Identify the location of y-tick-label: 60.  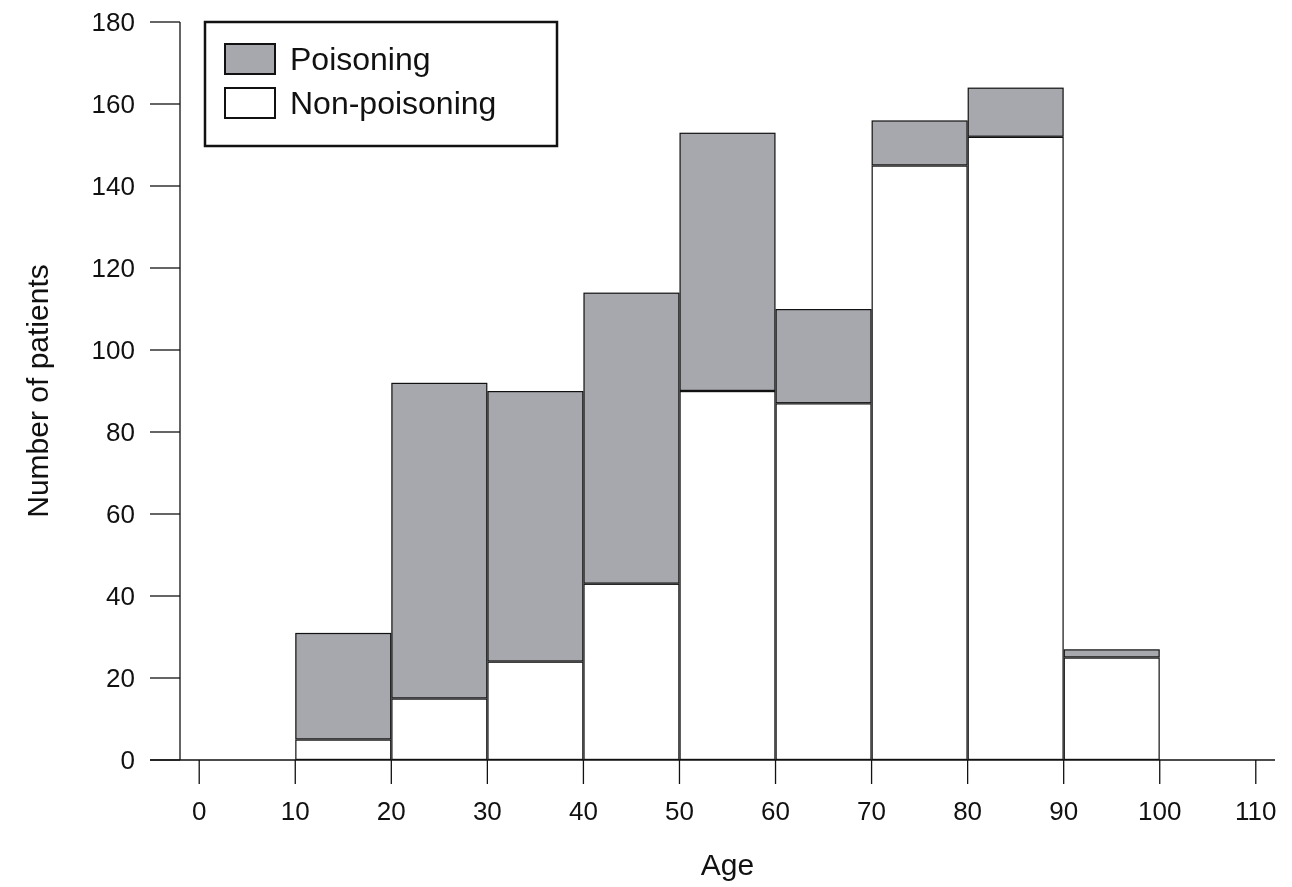
(120, 514).